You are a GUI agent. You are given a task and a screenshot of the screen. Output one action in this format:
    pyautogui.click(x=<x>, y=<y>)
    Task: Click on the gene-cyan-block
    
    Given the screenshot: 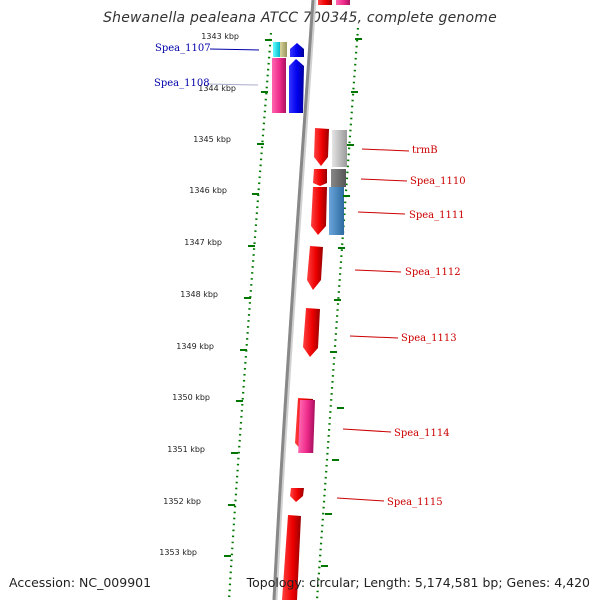 What is the action you would take?
    pyautogui.click(x=276, y=49)
    